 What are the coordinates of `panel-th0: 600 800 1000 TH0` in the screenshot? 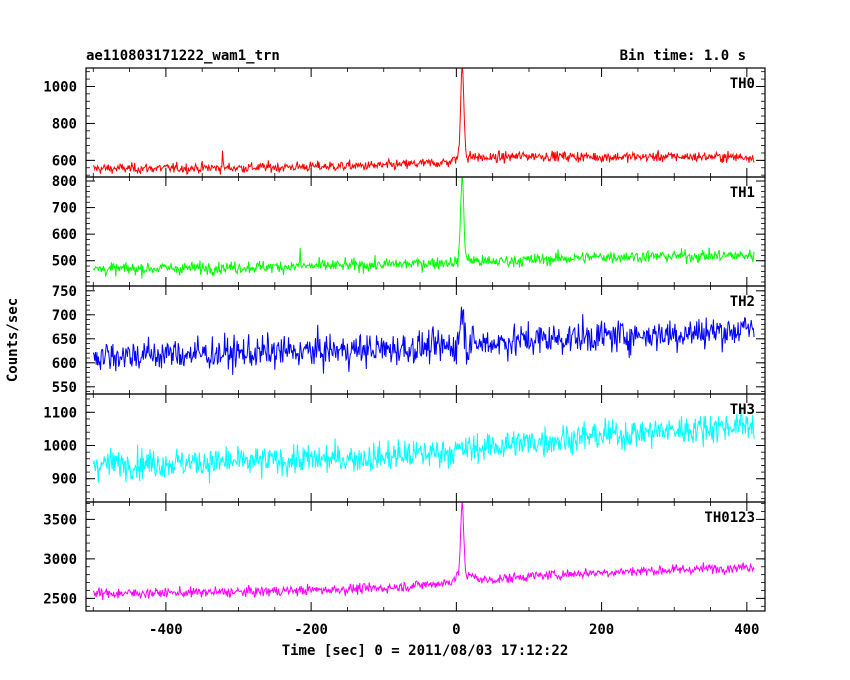 It's located at (404, 122).